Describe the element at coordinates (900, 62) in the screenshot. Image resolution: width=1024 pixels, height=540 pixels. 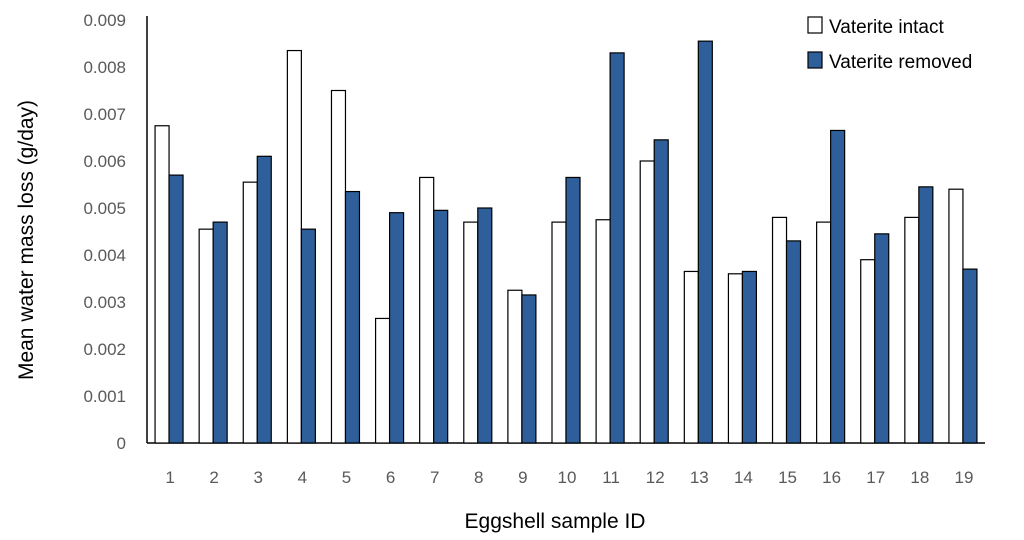
I see `legend-label-vaterite-removed: Vaterite removed` at that location.